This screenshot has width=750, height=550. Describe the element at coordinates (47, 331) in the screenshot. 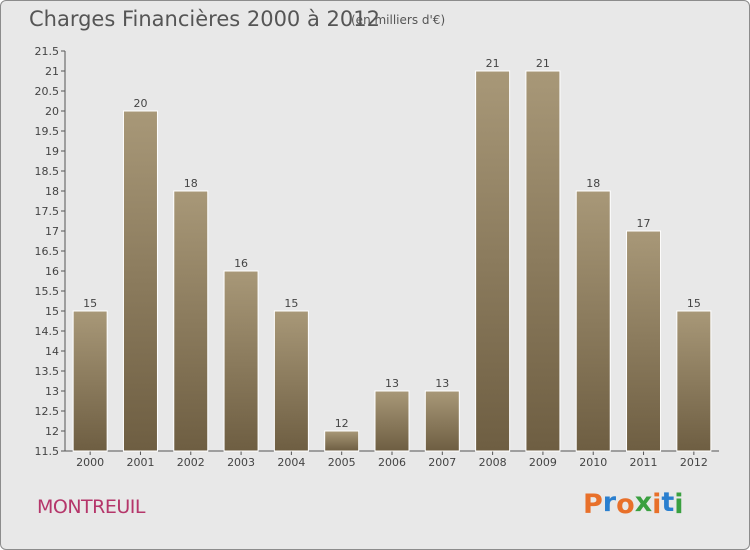

I see `y-tick-label: 14.5` at that location.